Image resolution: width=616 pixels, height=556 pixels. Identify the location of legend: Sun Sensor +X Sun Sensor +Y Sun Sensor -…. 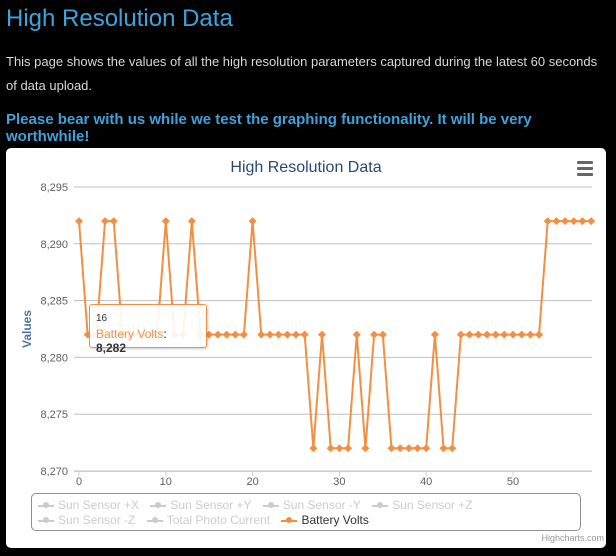
(306, 512).